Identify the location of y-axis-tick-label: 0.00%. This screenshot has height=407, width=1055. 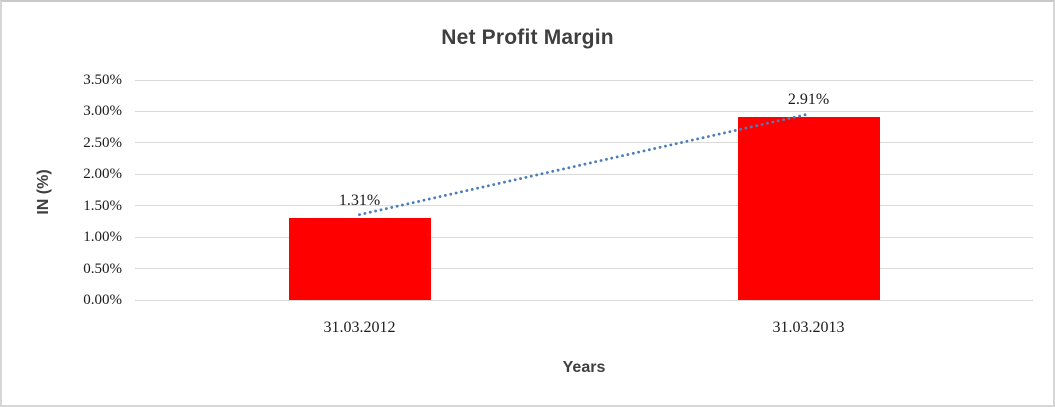
(102, 300).